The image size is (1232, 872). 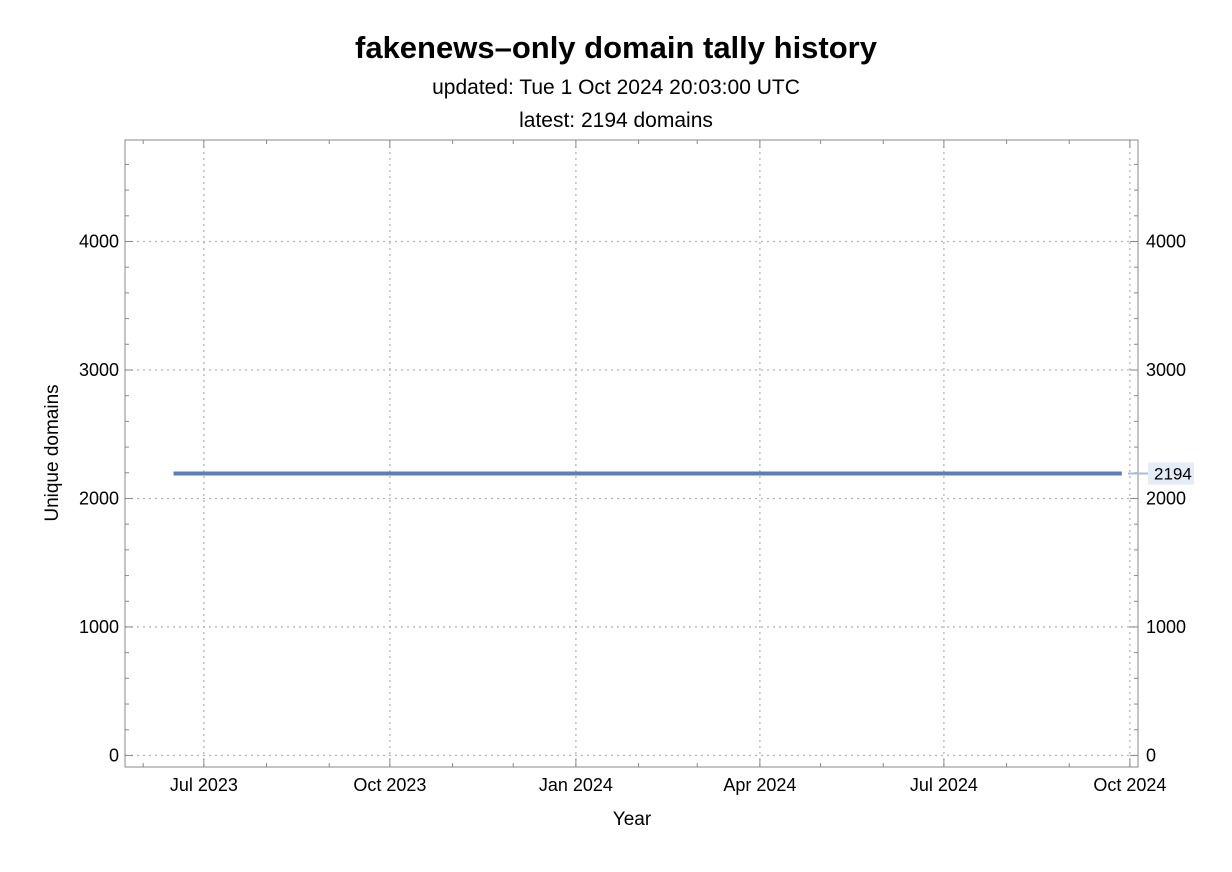 What do you see at coordinates (1166, 242) in the screenshot?
I see `y-tick-label-right: 4000` at bounding box center [1166, 242].